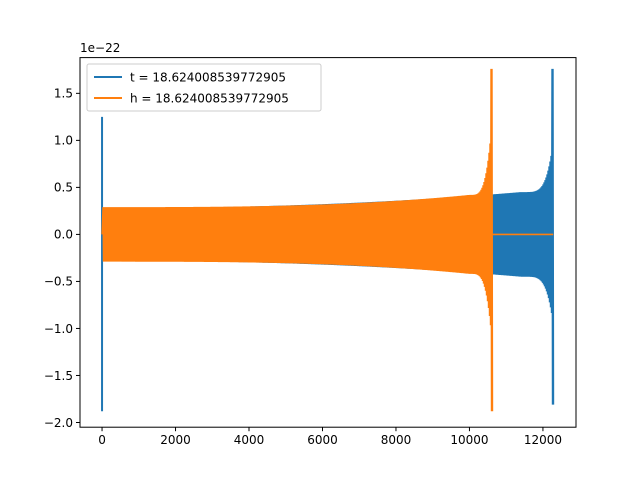 The image size is (640, 480). What do you see at coordinates (543, 440) in the screenshot?
I see `x-tick-label: 12000` at bounding box center [543, 440].